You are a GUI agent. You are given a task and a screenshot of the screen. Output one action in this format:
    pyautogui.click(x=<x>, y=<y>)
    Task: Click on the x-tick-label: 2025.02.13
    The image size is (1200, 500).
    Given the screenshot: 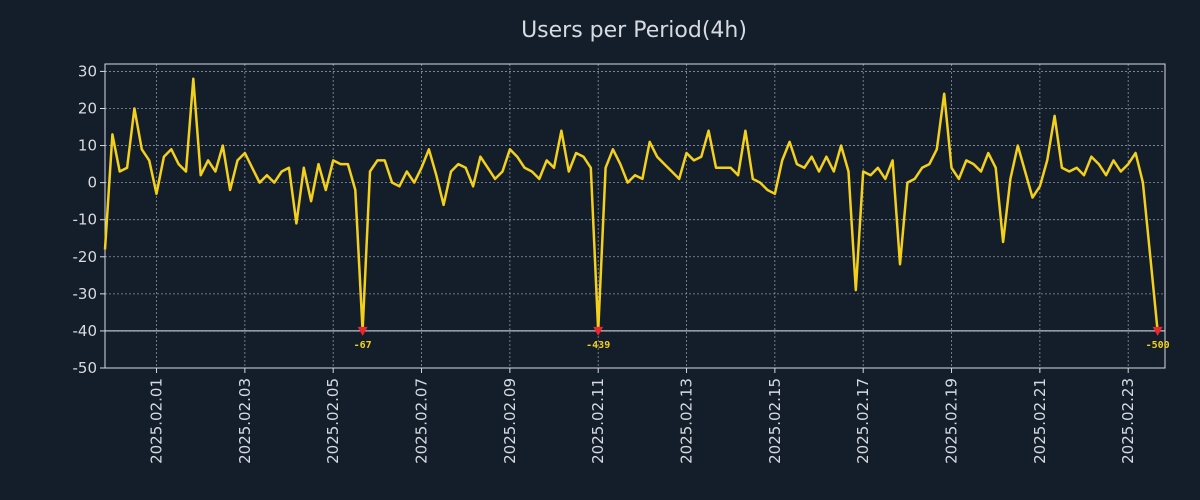 What is the action you would take?
    pyautogui.click(x=687, y=421)
    